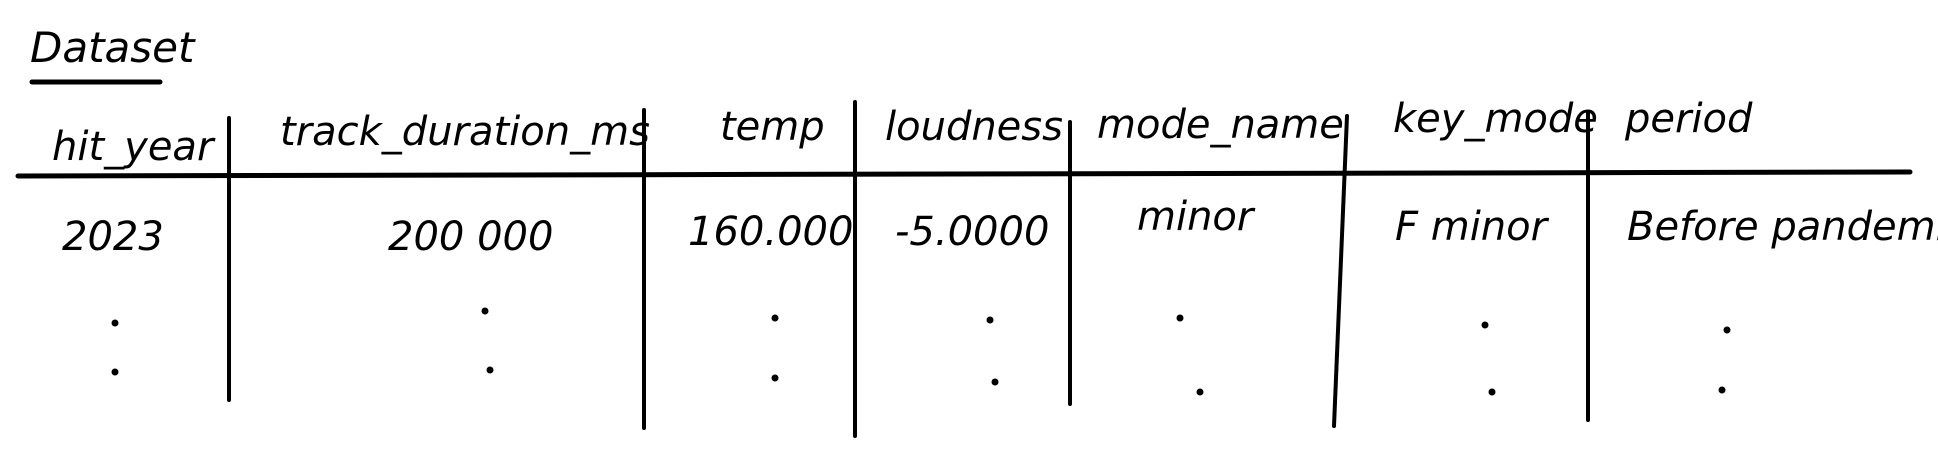  I want to click on header-key-mode: key_mode, so click(1495, 119).